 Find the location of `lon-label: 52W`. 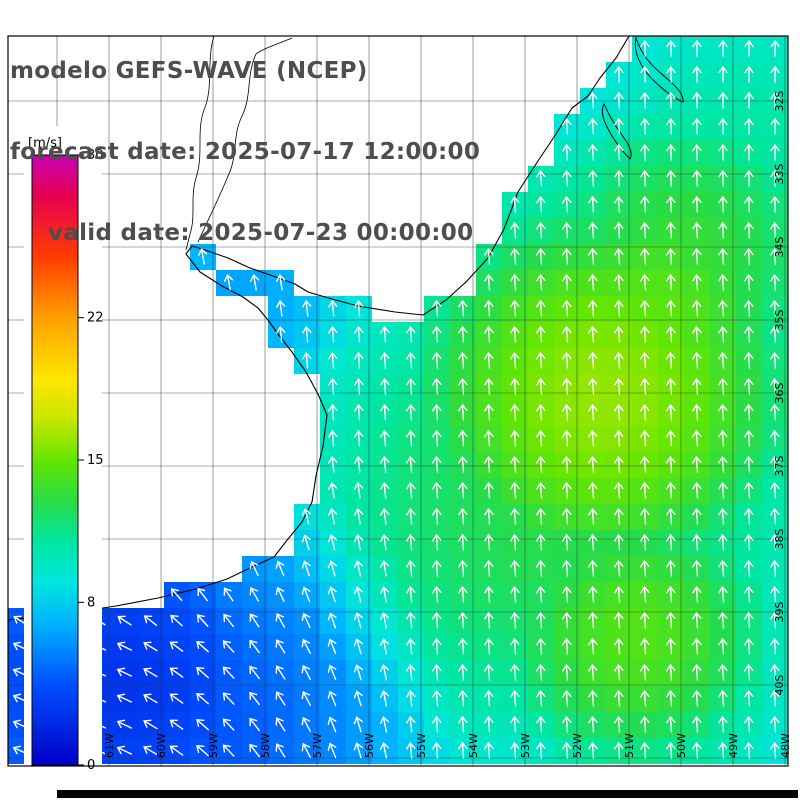

lon-label: 52W is located at coordinates (577, 745).